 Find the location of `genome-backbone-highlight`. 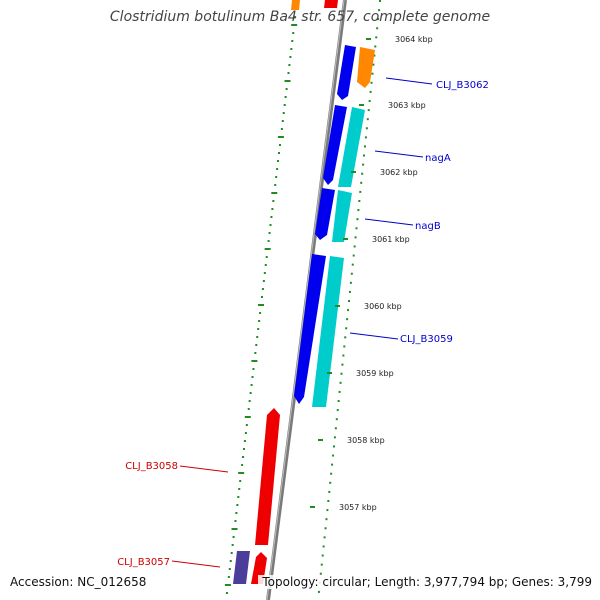

genome-backbone-highlight is located at coordinates (305, 300).